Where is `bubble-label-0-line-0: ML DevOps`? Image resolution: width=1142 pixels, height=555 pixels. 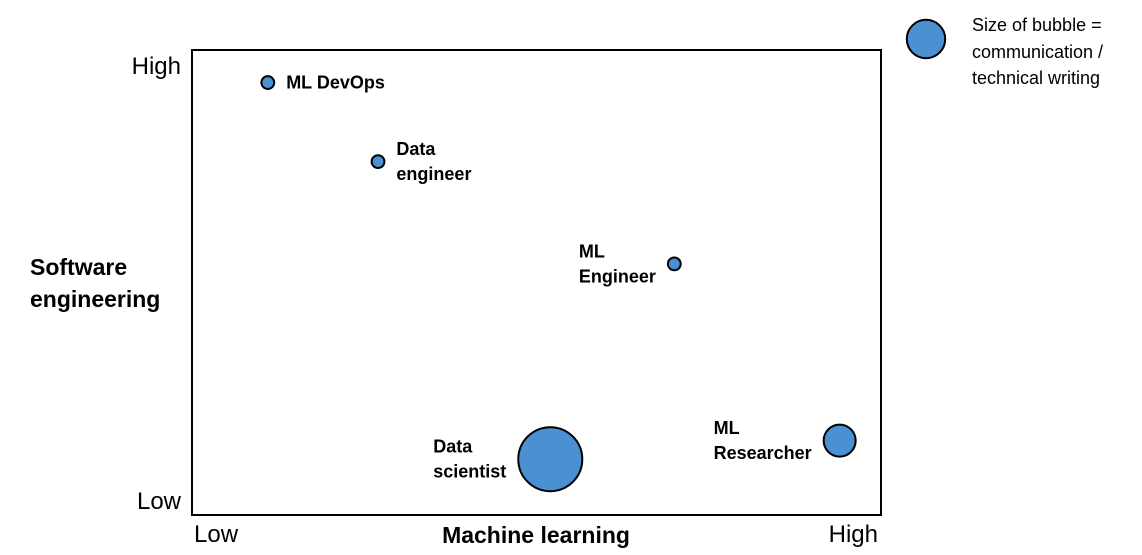 bubble-label-0-line-0: ML DevOps is located at coordinates (335, 83).